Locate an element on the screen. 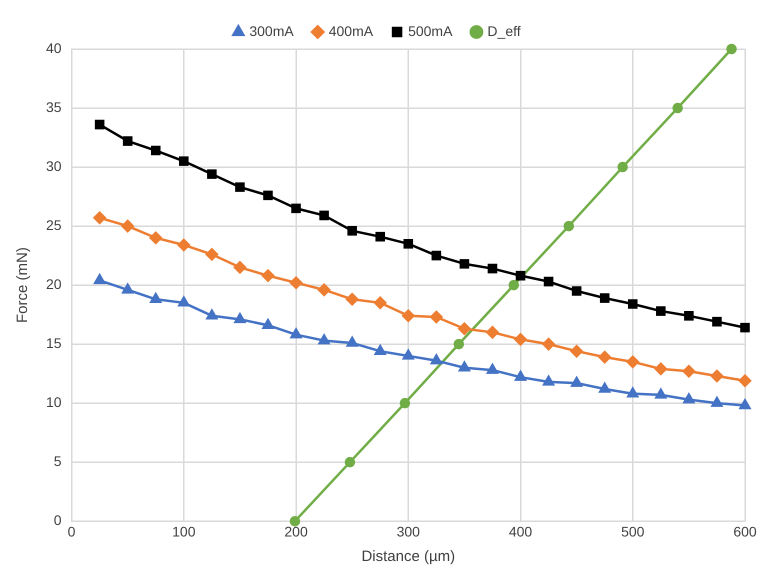 The width and height of the screenshot is (765, 580). x-tick-label: 500 is located at coordinates (633, 531).